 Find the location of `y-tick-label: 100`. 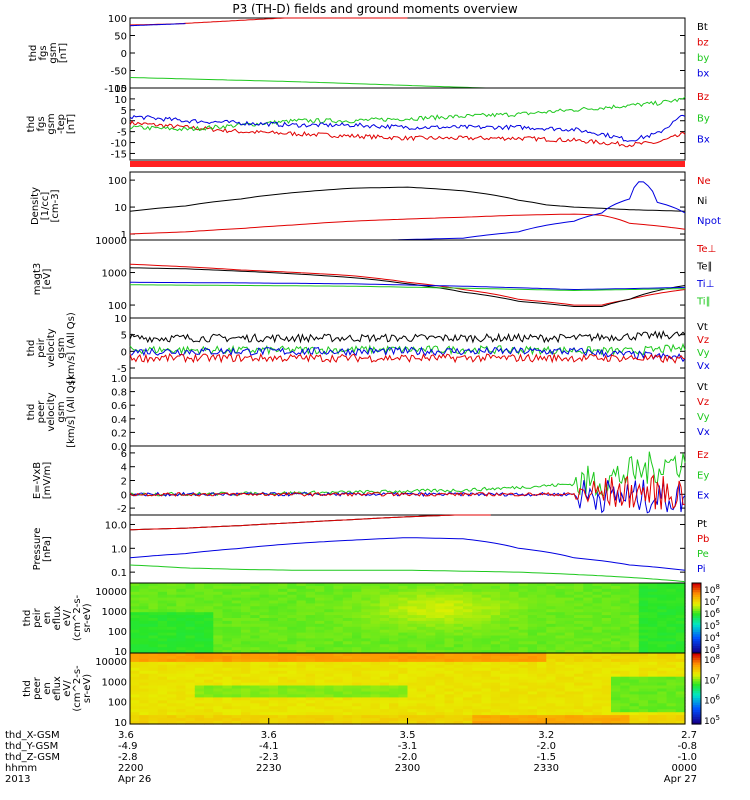

y-tick-label: 100 is located at coordinates (117, 181).